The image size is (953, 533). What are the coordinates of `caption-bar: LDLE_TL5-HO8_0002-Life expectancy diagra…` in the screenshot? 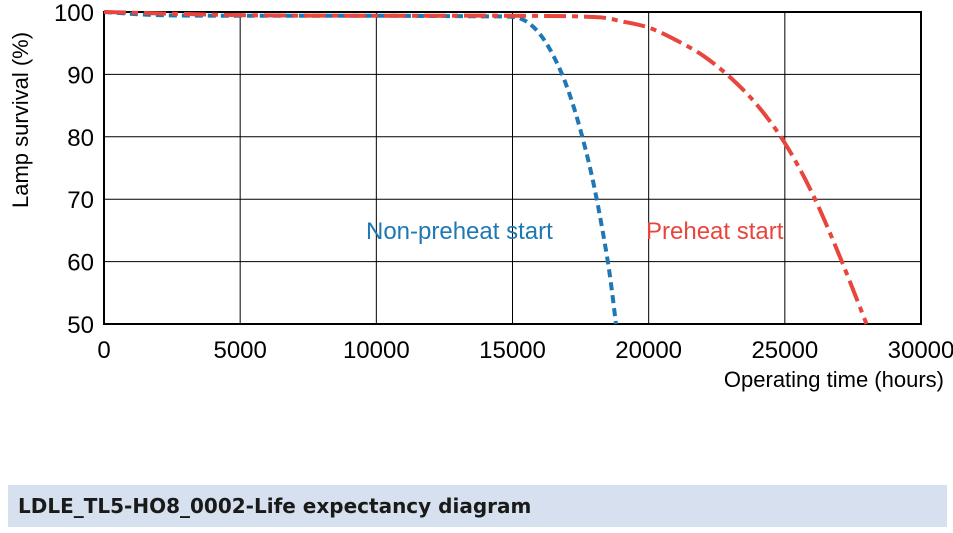 It's located at (477, 506).